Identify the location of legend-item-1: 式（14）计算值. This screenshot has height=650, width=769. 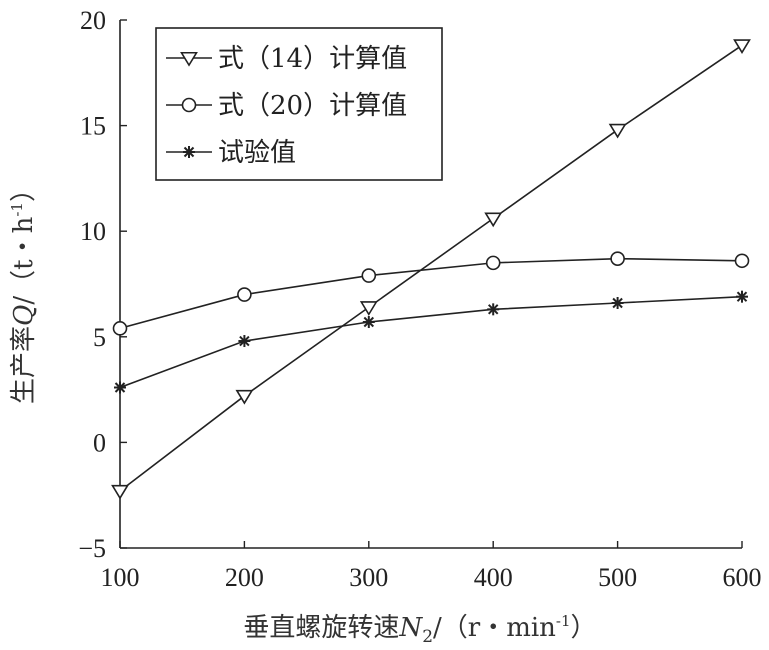
(286, 59).